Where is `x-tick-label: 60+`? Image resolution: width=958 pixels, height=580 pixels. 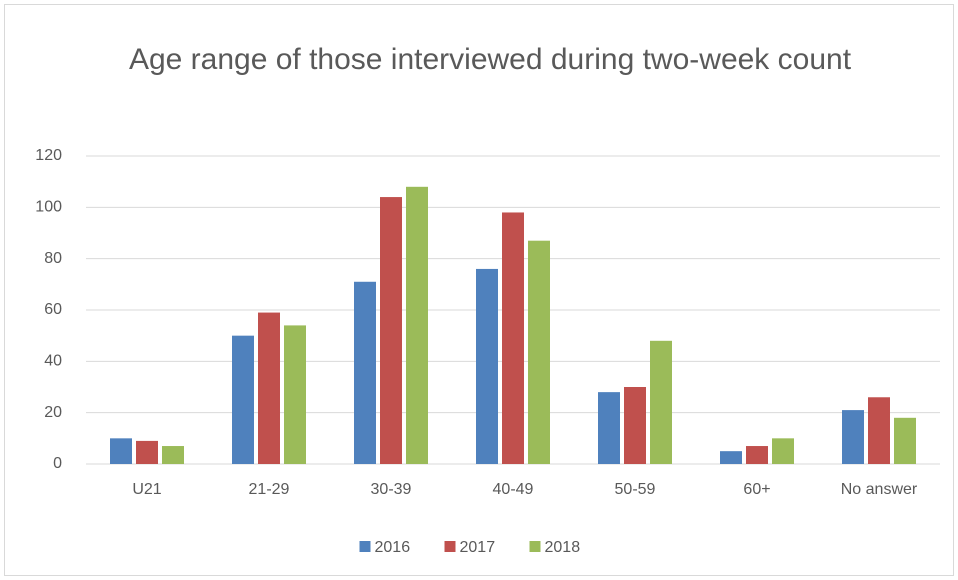
x-tick-label: 60+ is located at coordinates (756, 489).